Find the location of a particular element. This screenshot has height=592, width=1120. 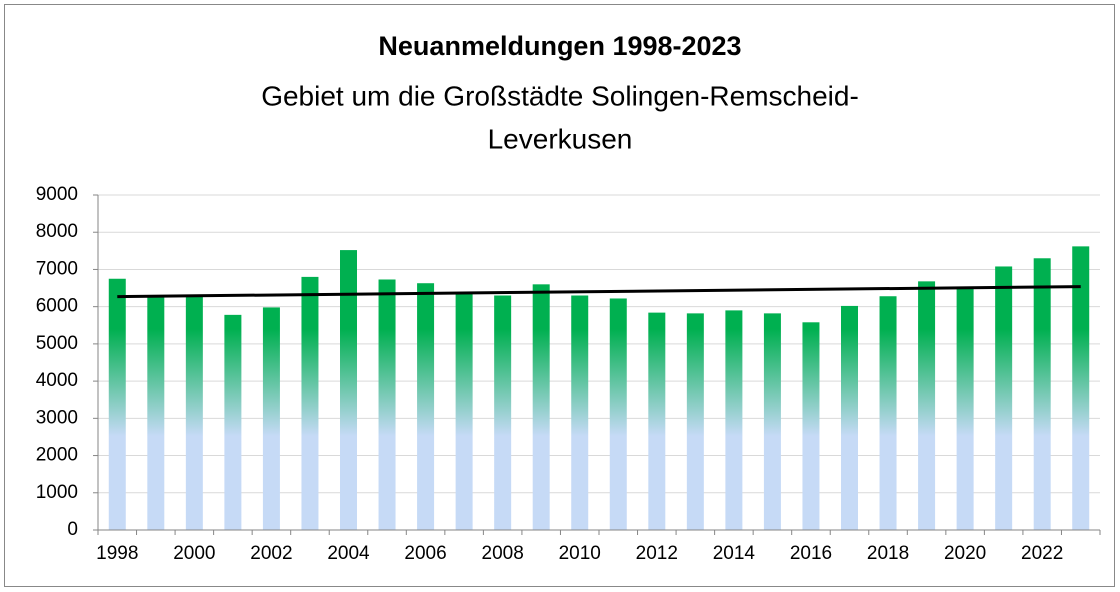

x-tick-label: 2000 is located at coordinates (194, 553).